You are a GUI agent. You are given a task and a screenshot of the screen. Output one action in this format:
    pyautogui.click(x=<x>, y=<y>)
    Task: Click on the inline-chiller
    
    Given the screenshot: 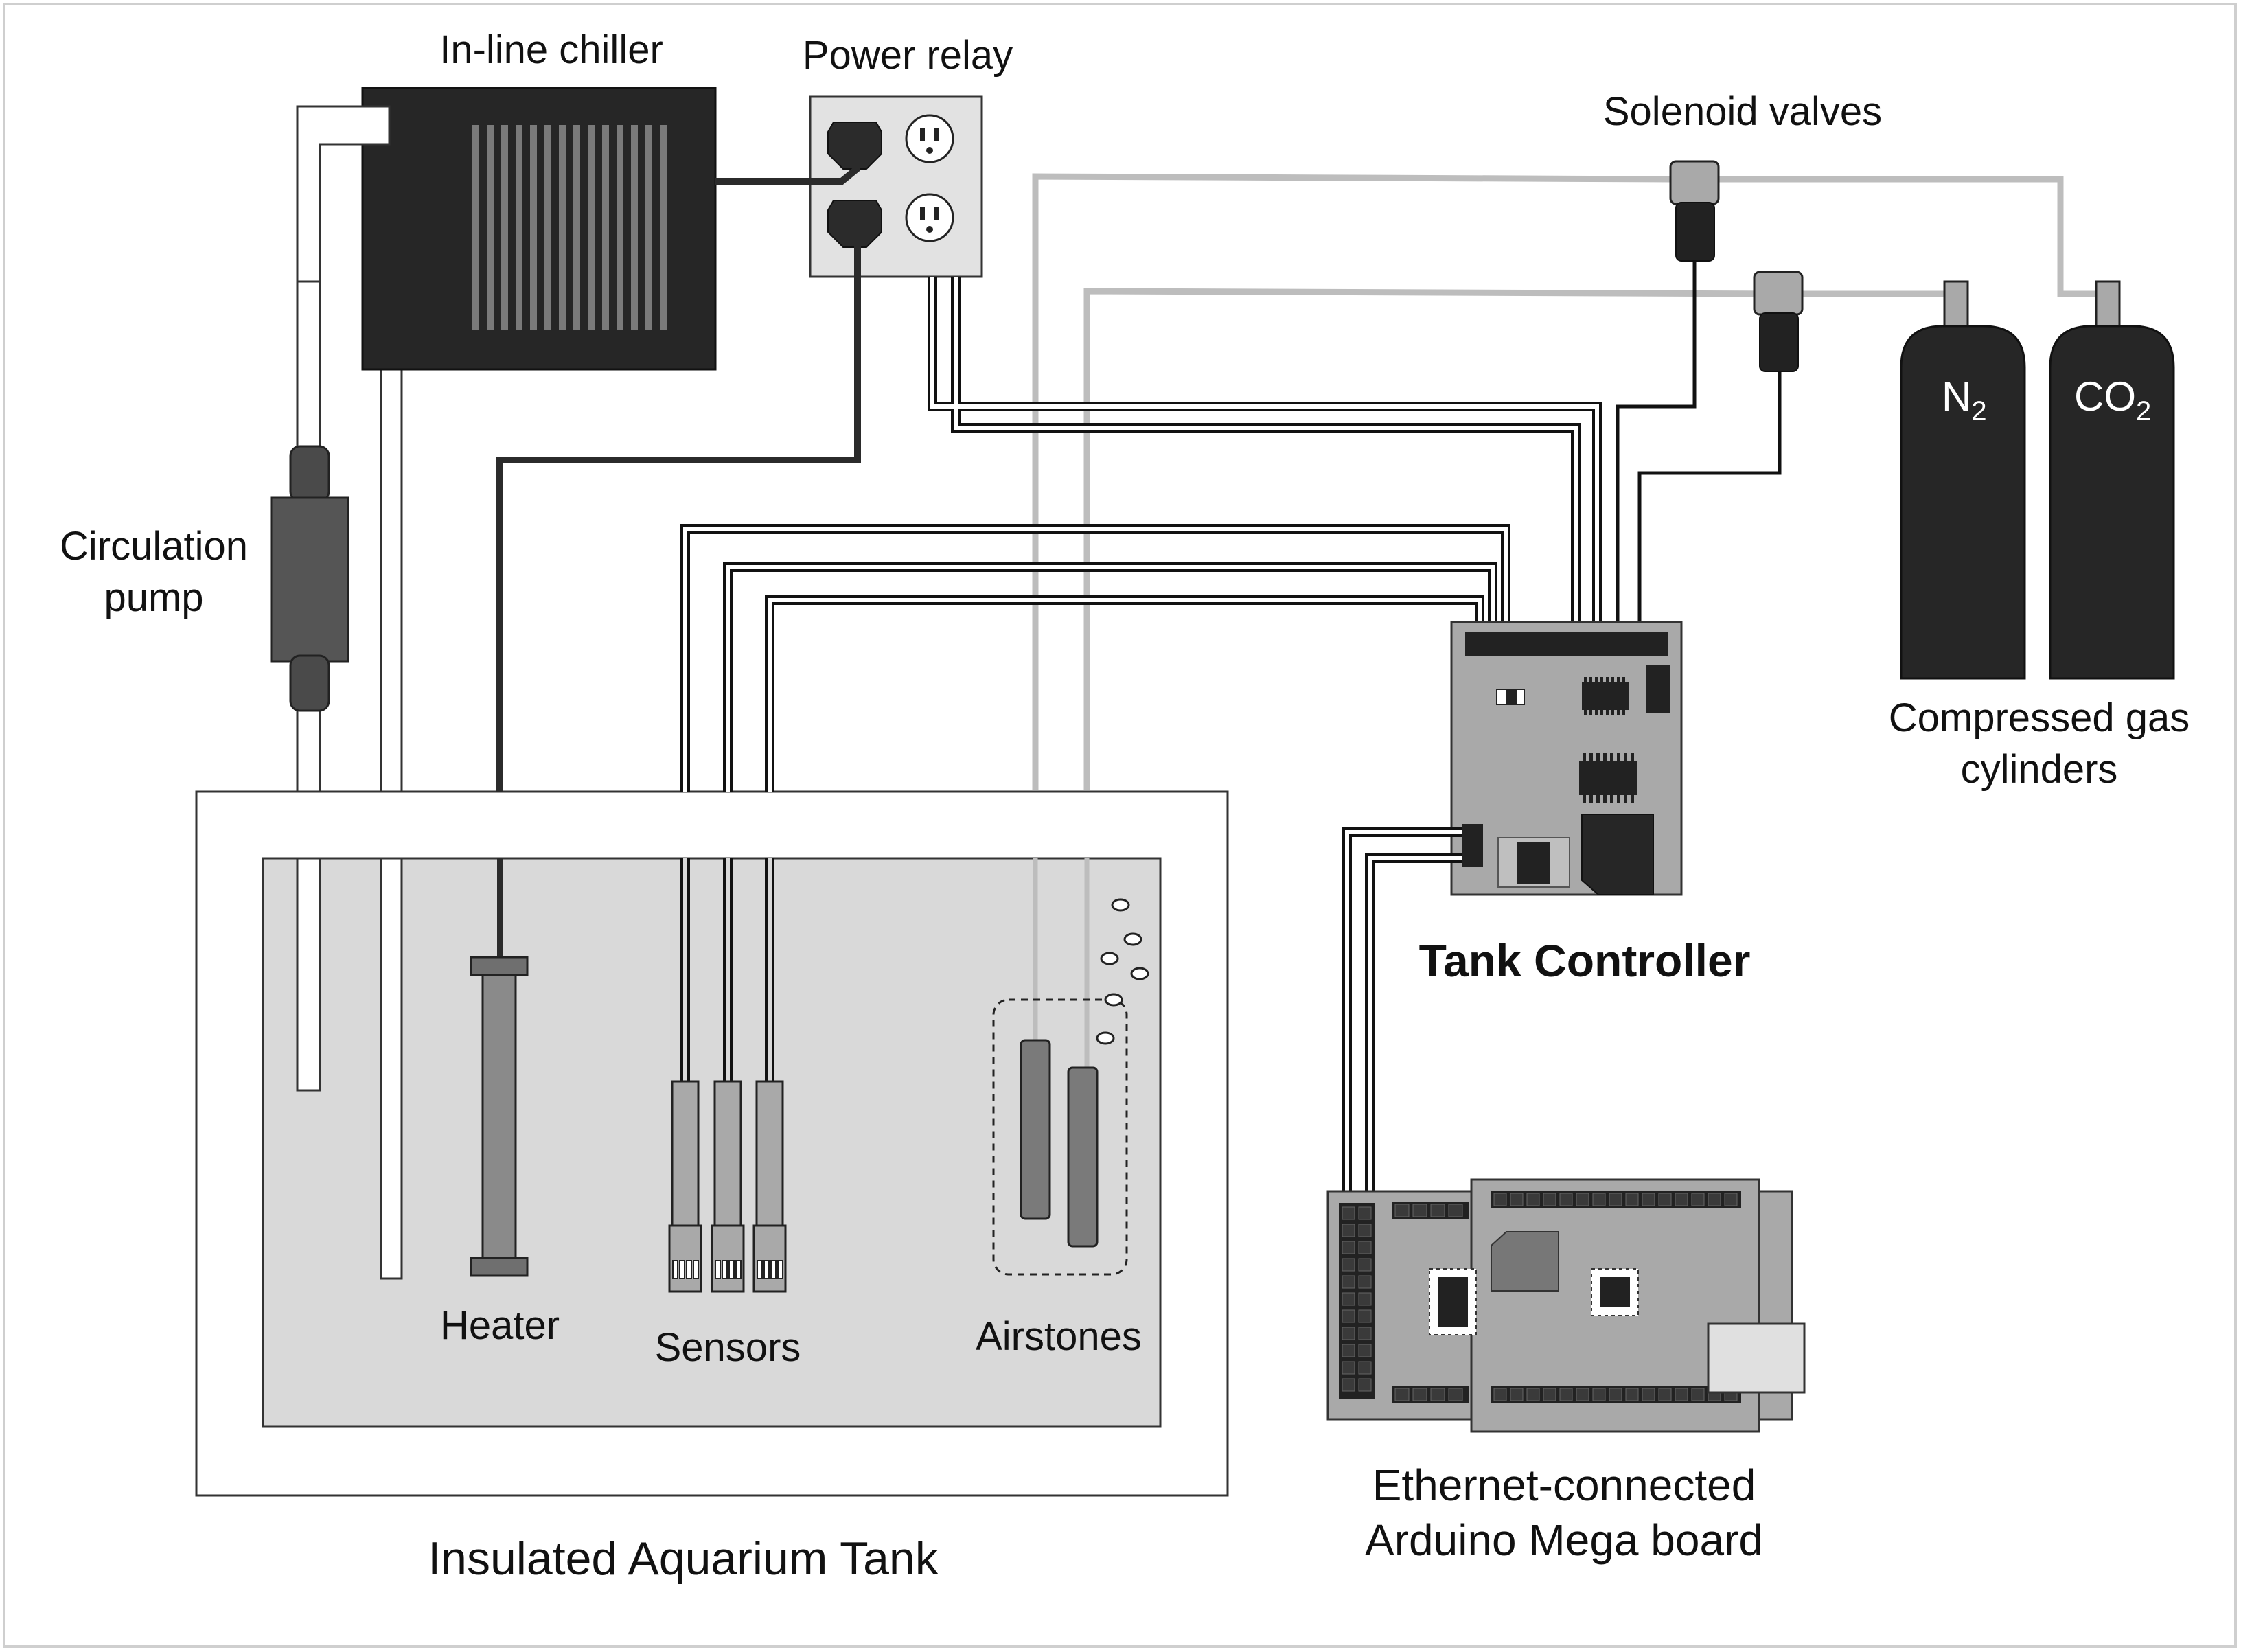 What is the action you would take?
    pyautogui.click(x=506, y=229)
    